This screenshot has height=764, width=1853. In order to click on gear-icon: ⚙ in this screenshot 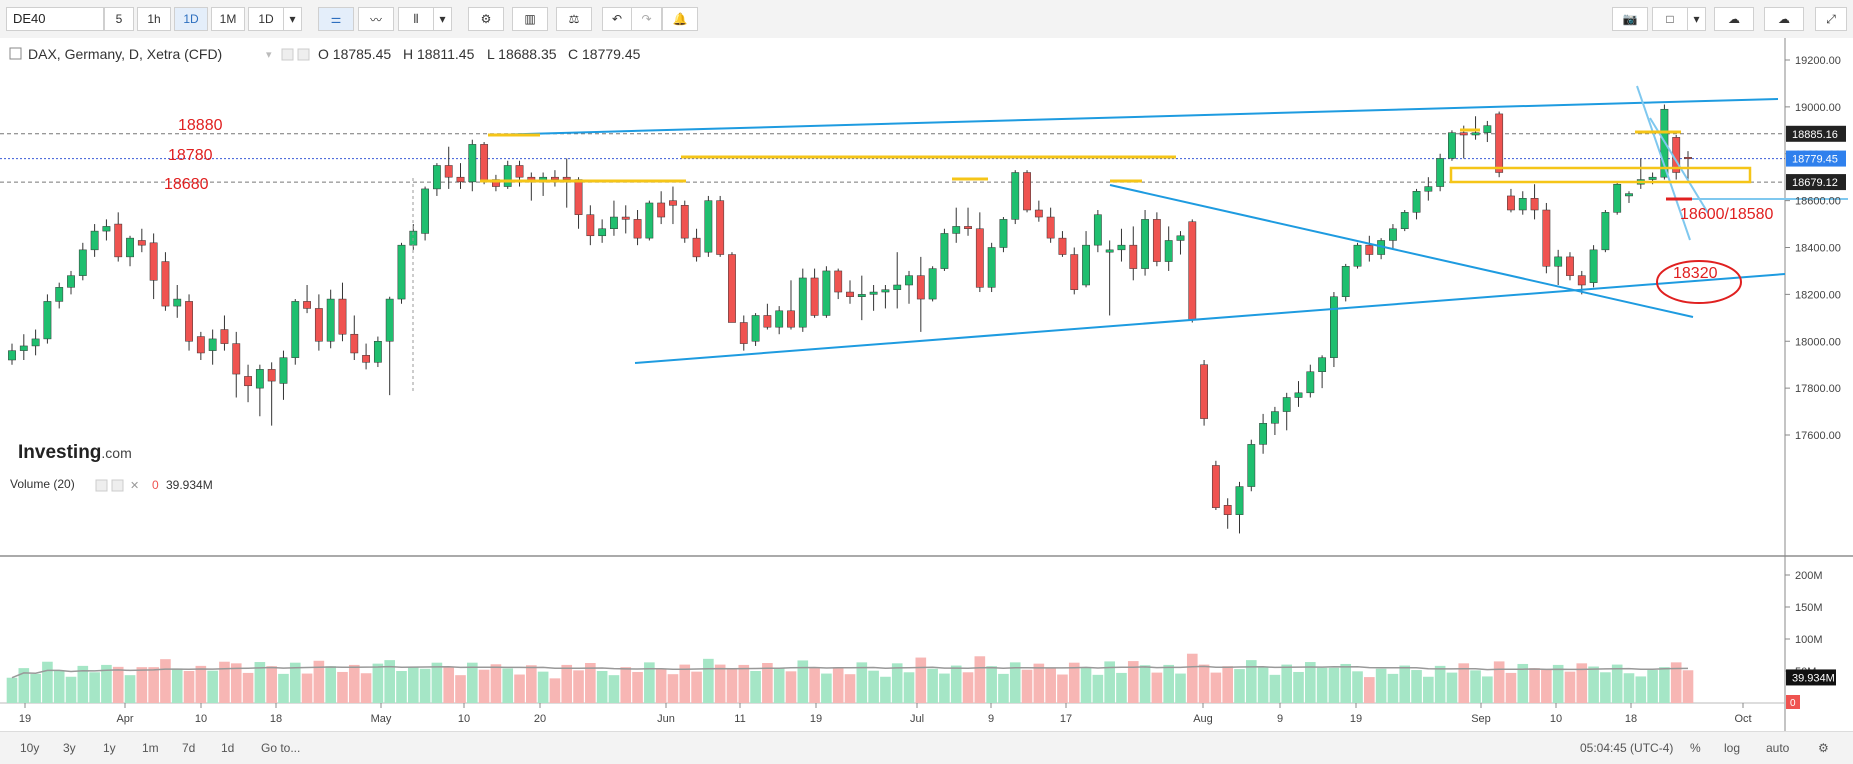, I will do `click(486, 19)`.